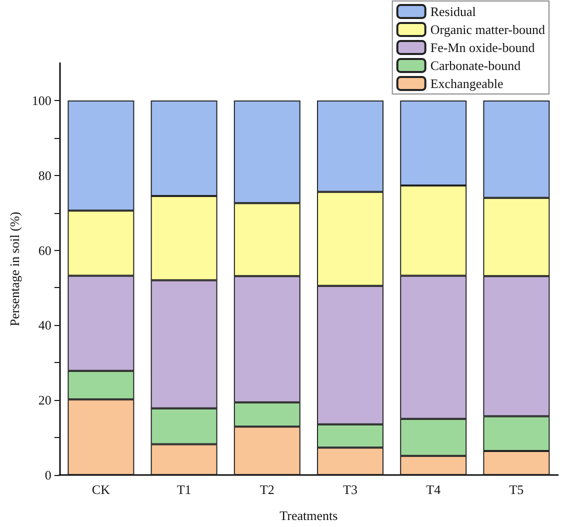 This screenshot has height=527, width=567. I want to click on y-tick-label: 40, so click(45, 325).